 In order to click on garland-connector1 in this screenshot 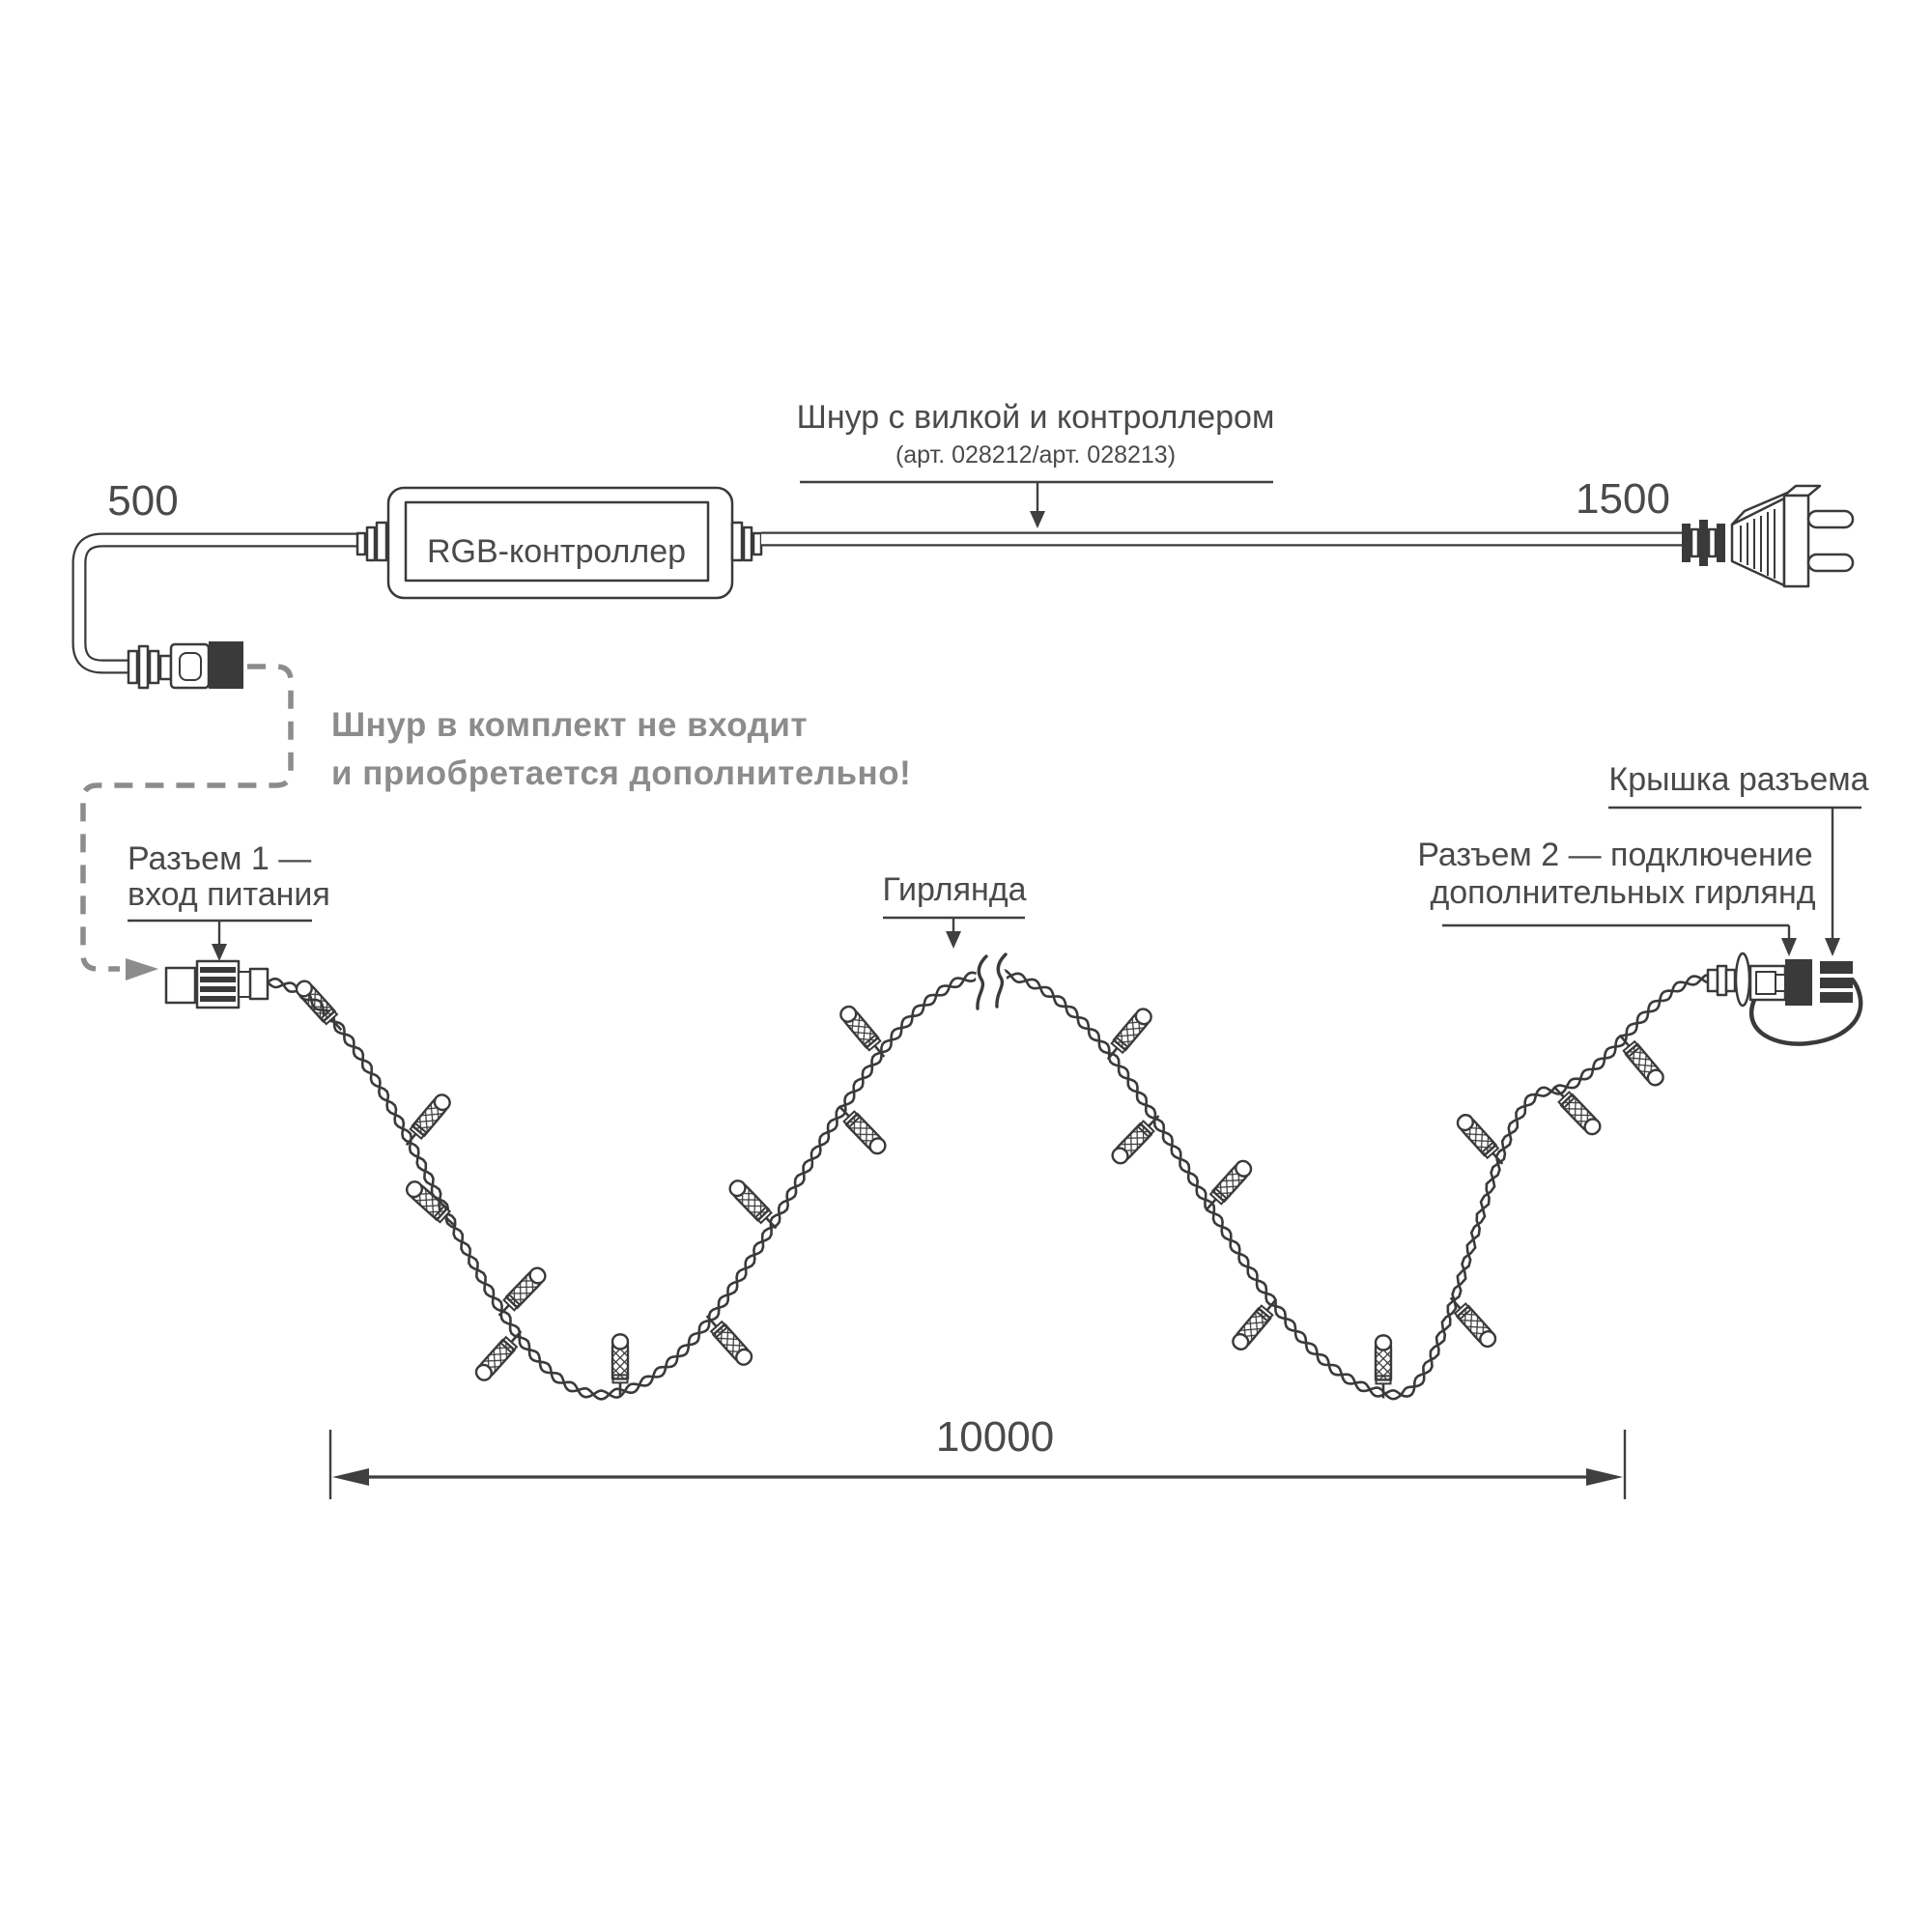, I will do `click(217, 984)`.